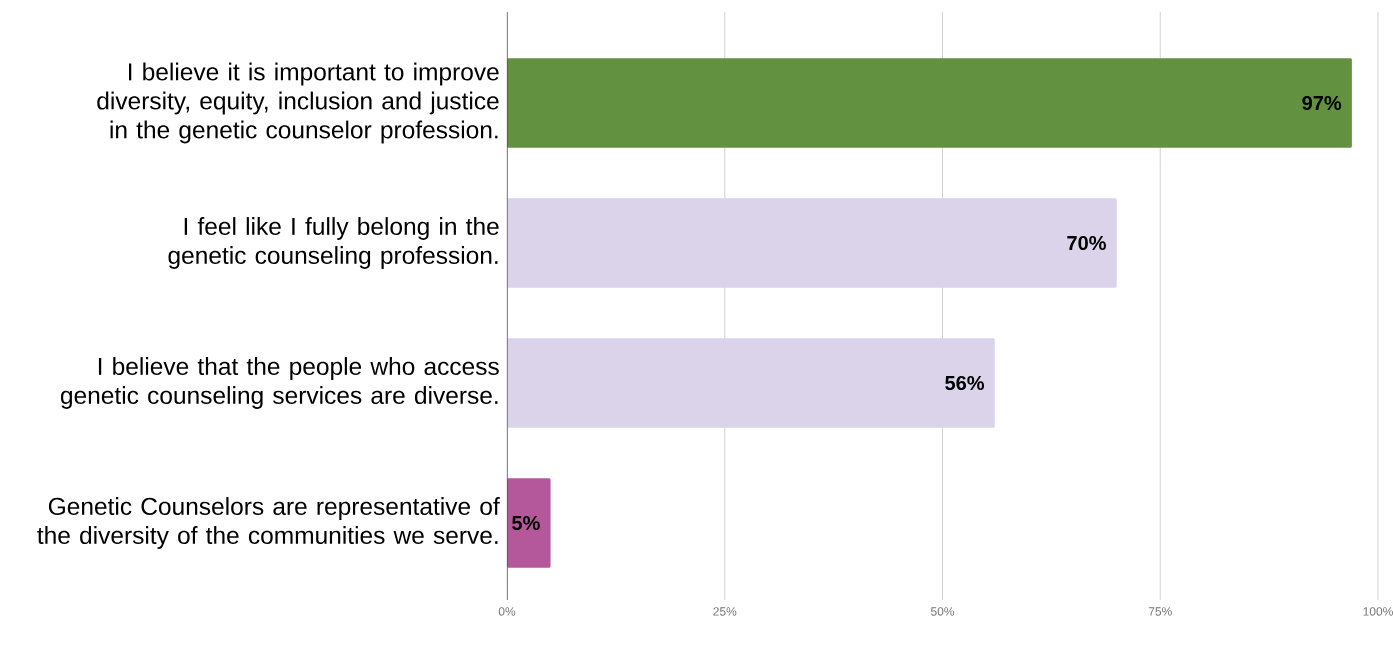 Image resolution: width=1393 pixels, height=650 pixels. What do you see at coordinates (725, 611) in the screenshot?
I see `x-tick-label: 25%` at bounding box center [725, 611].